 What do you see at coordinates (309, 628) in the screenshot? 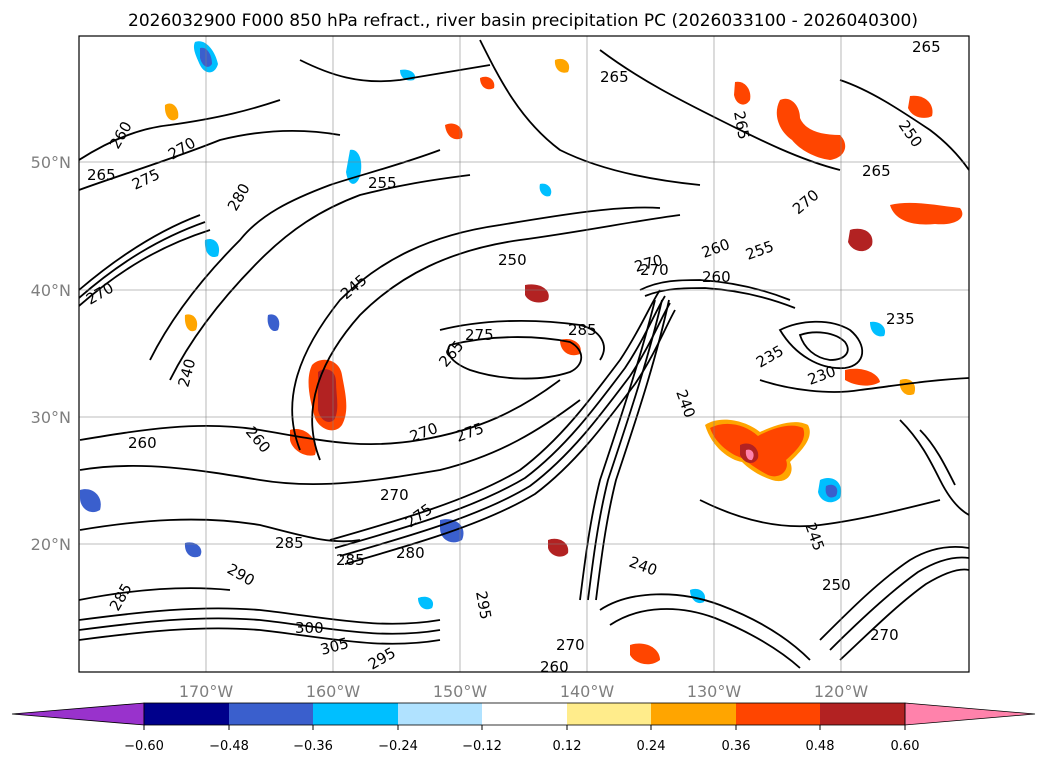
I see `contour-label: 300` at bounding box center [309, 628].